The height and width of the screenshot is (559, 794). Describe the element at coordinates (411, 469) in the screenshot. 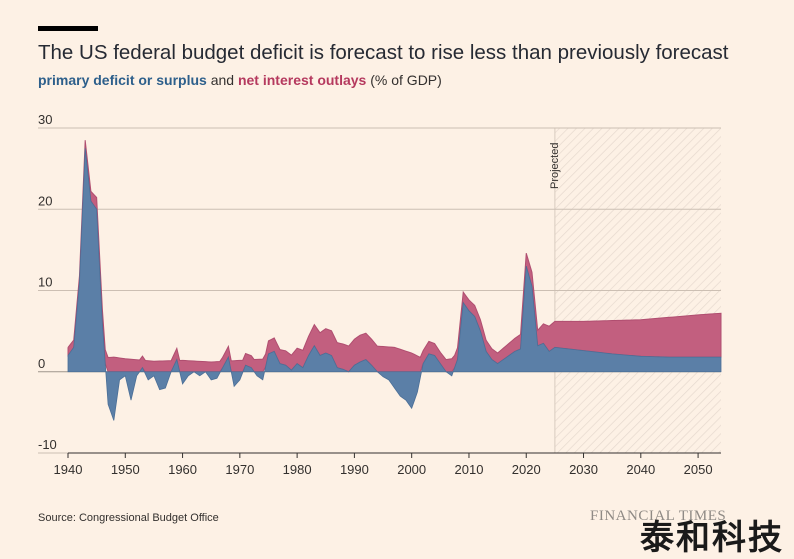

I see `x-tick-label: 2000` at that location.